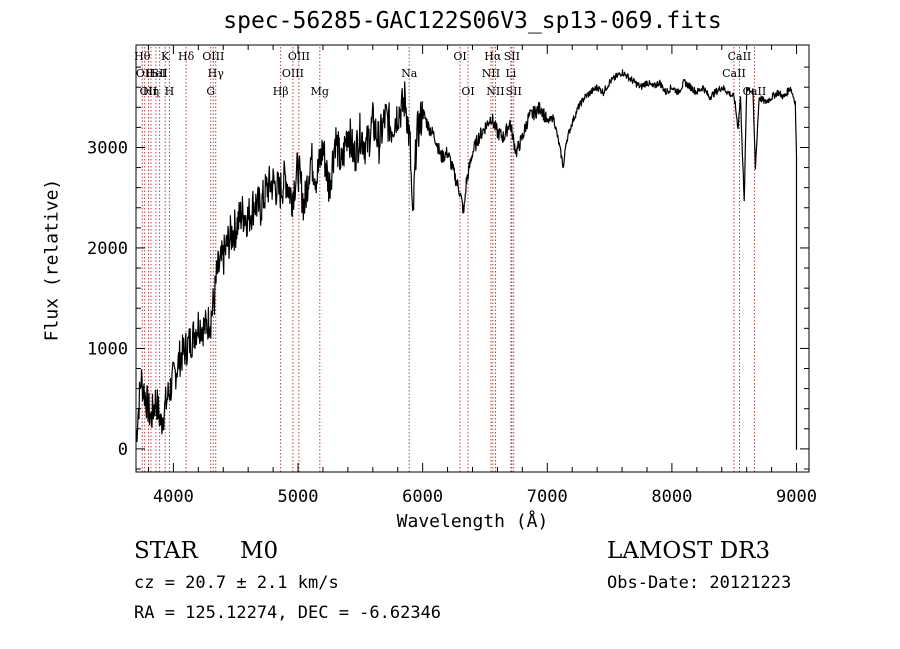 The image size is (900, 649). I want to click on survey-name: LAMOST DR3, so click(689, 551).